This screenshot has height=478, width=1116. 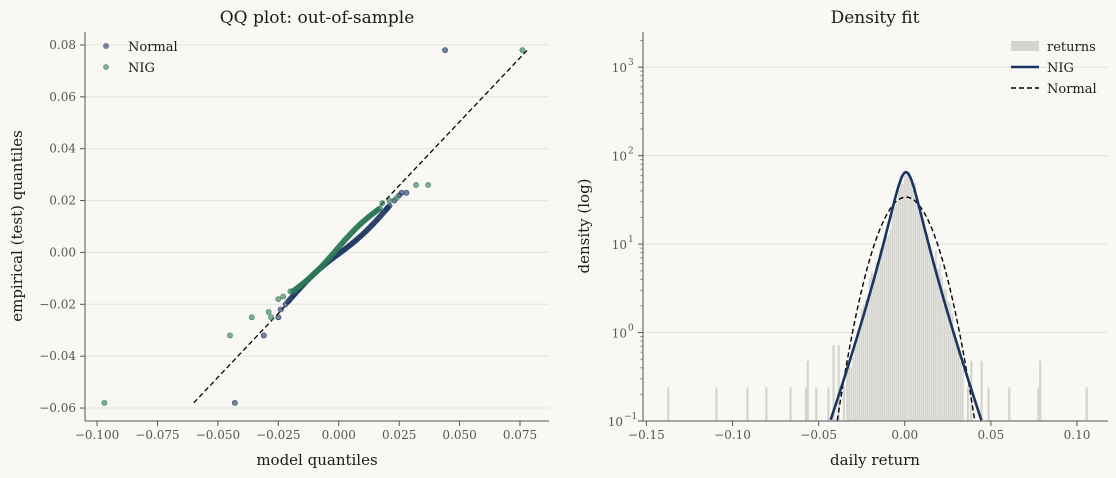 What do you see at coordinates (62, 201) in the screenshot?
I see `qq-y-tick-label: 0.02` at bounding box center [62, 201].